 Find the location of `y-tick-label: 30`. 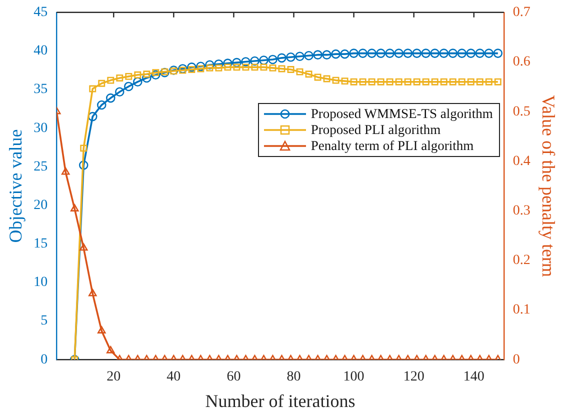

y-tick-label: 30 is located at coordinates (41, 128).